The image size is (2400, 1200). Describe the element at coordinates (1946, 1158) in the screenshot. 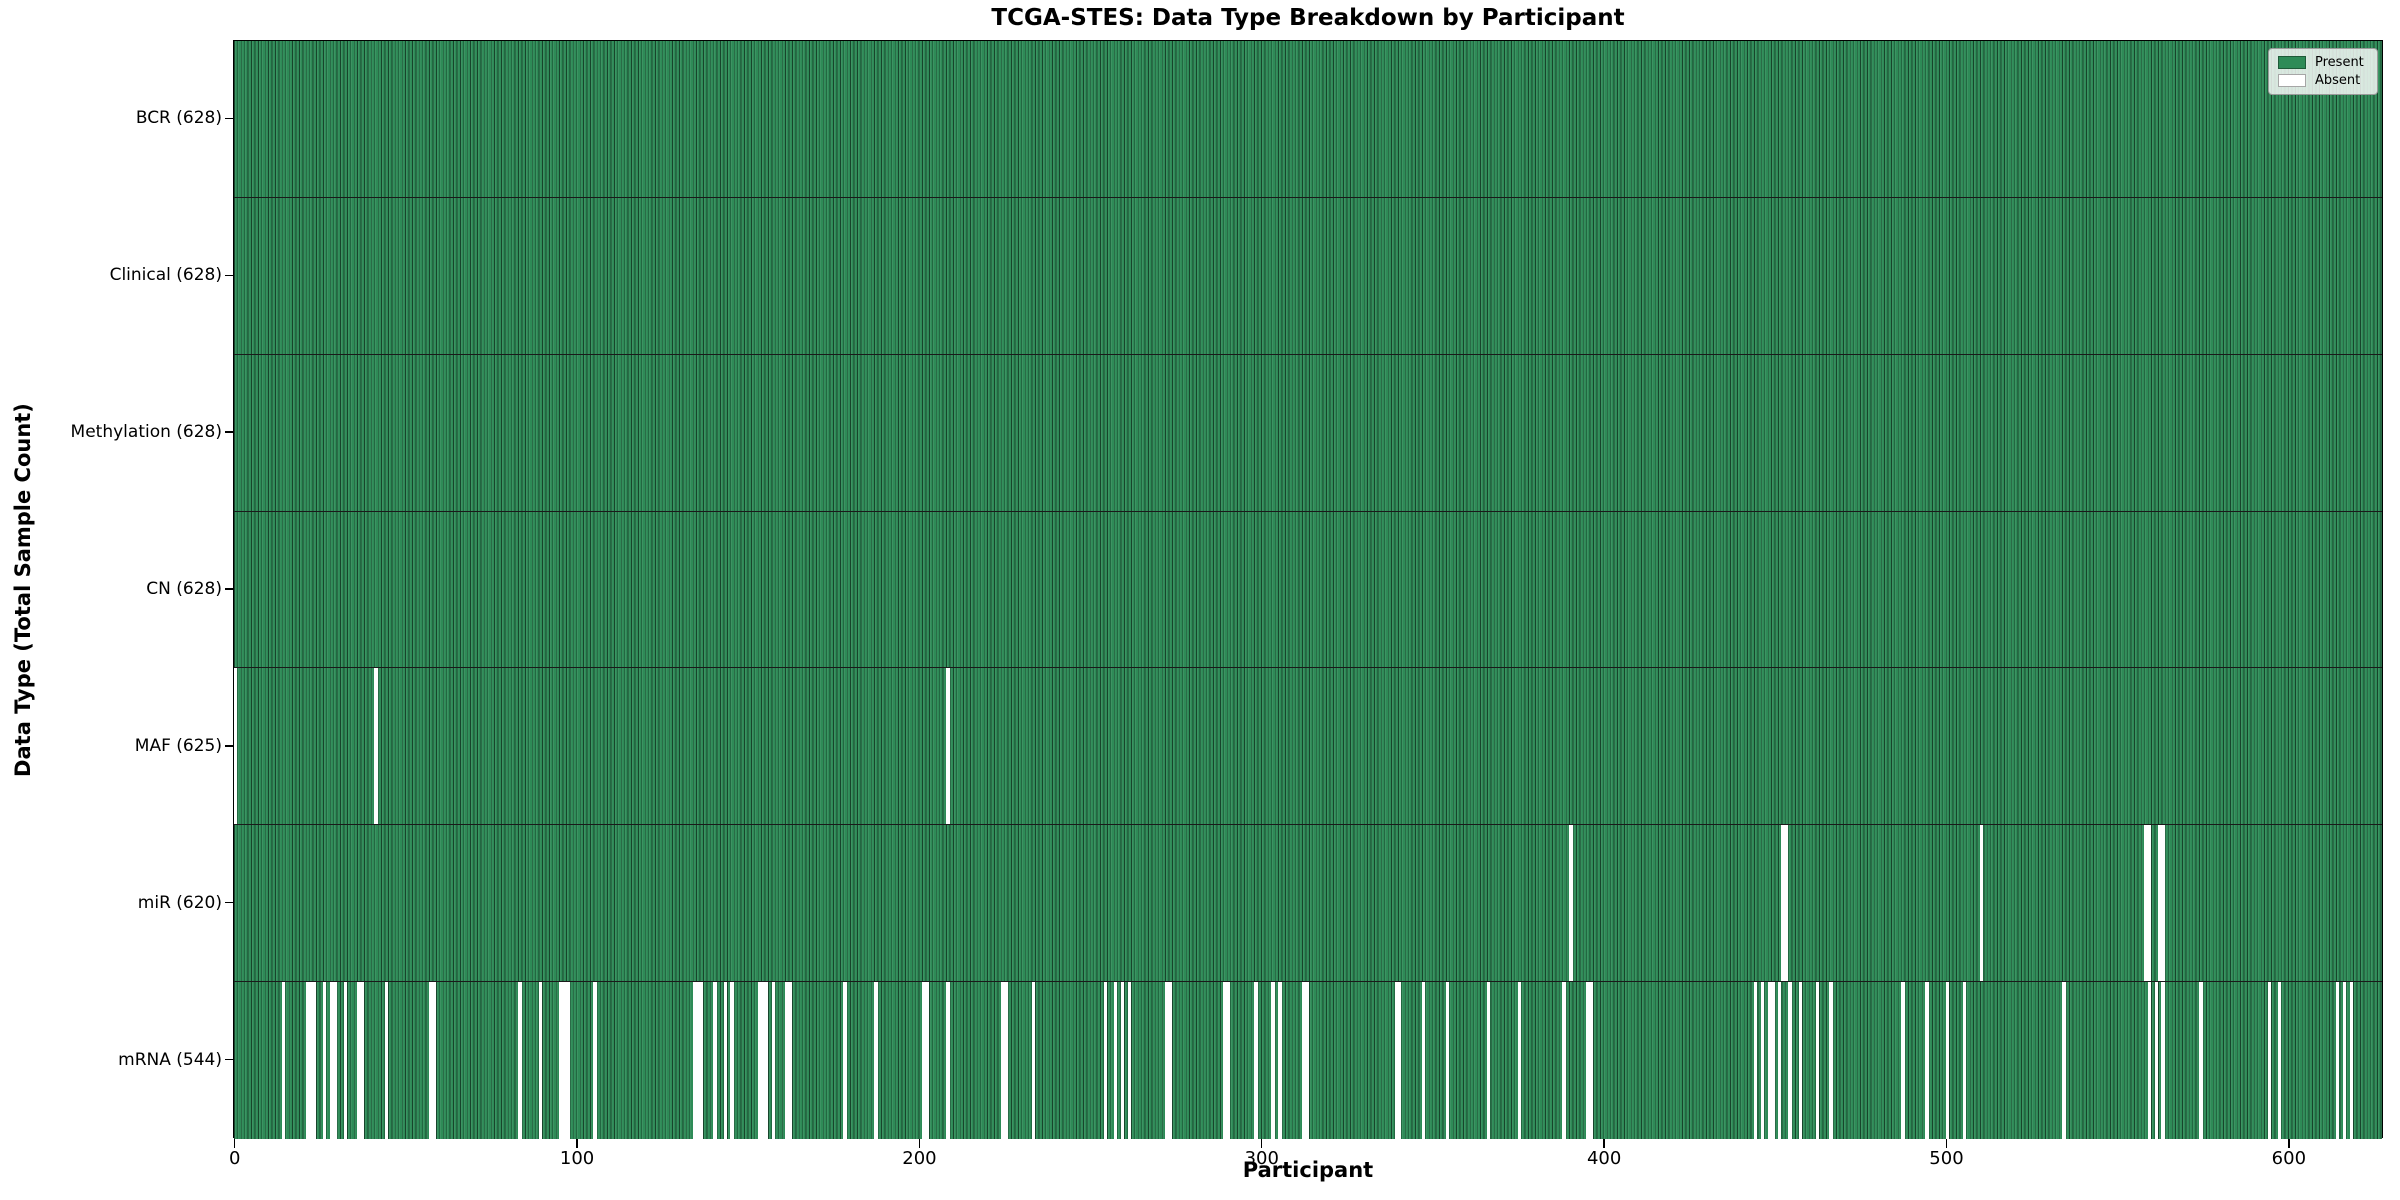

I see `x-tick-label-500: 500` at that location.